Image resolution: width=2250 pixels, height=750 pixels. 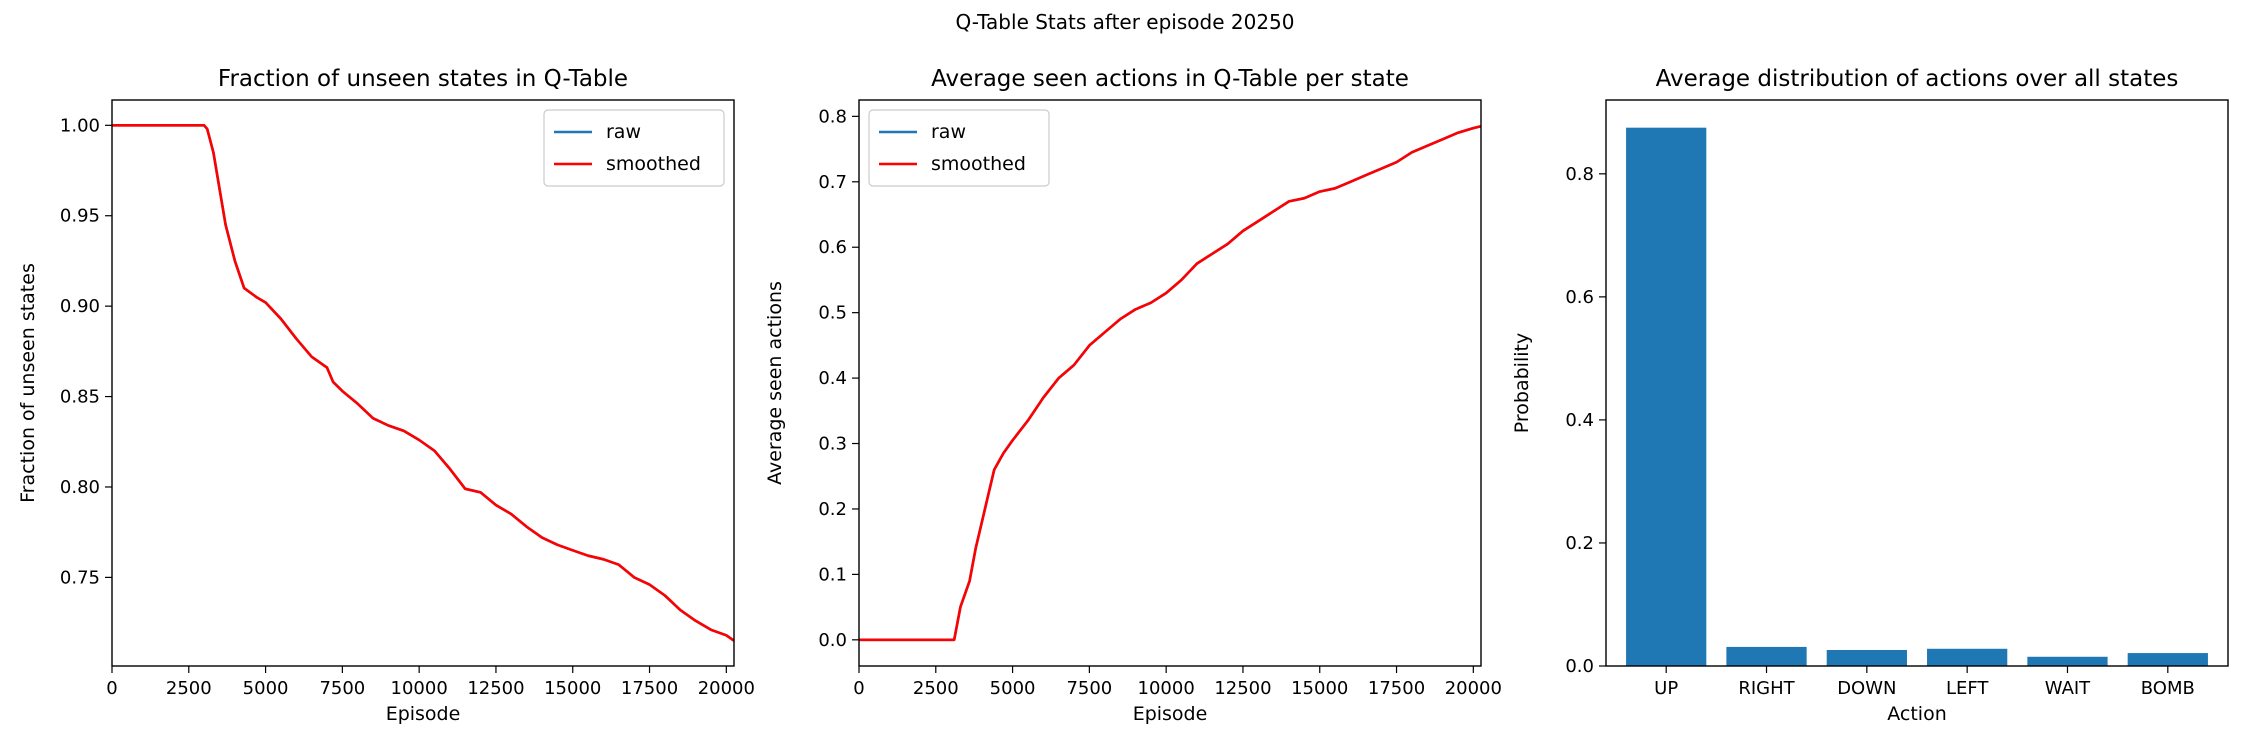 I want to click on bar-bomb, so click(x=2167, y=659).